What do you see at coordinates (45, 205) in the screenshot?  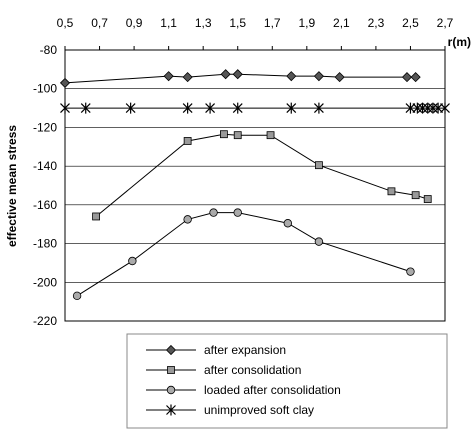 I see `y-tick-label: -160` at bounding box center [45, 205].